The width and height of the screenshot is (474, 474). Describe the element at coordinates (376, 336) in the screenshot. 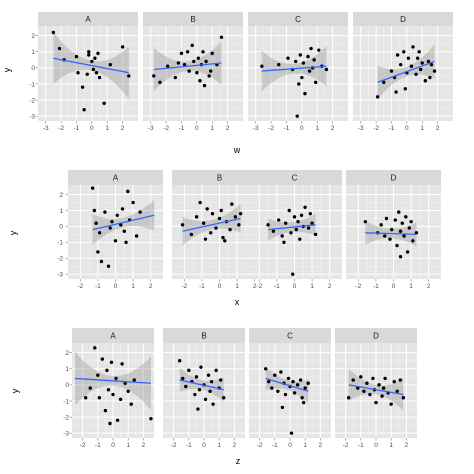

I see `facet-strip-label: D` at that location.